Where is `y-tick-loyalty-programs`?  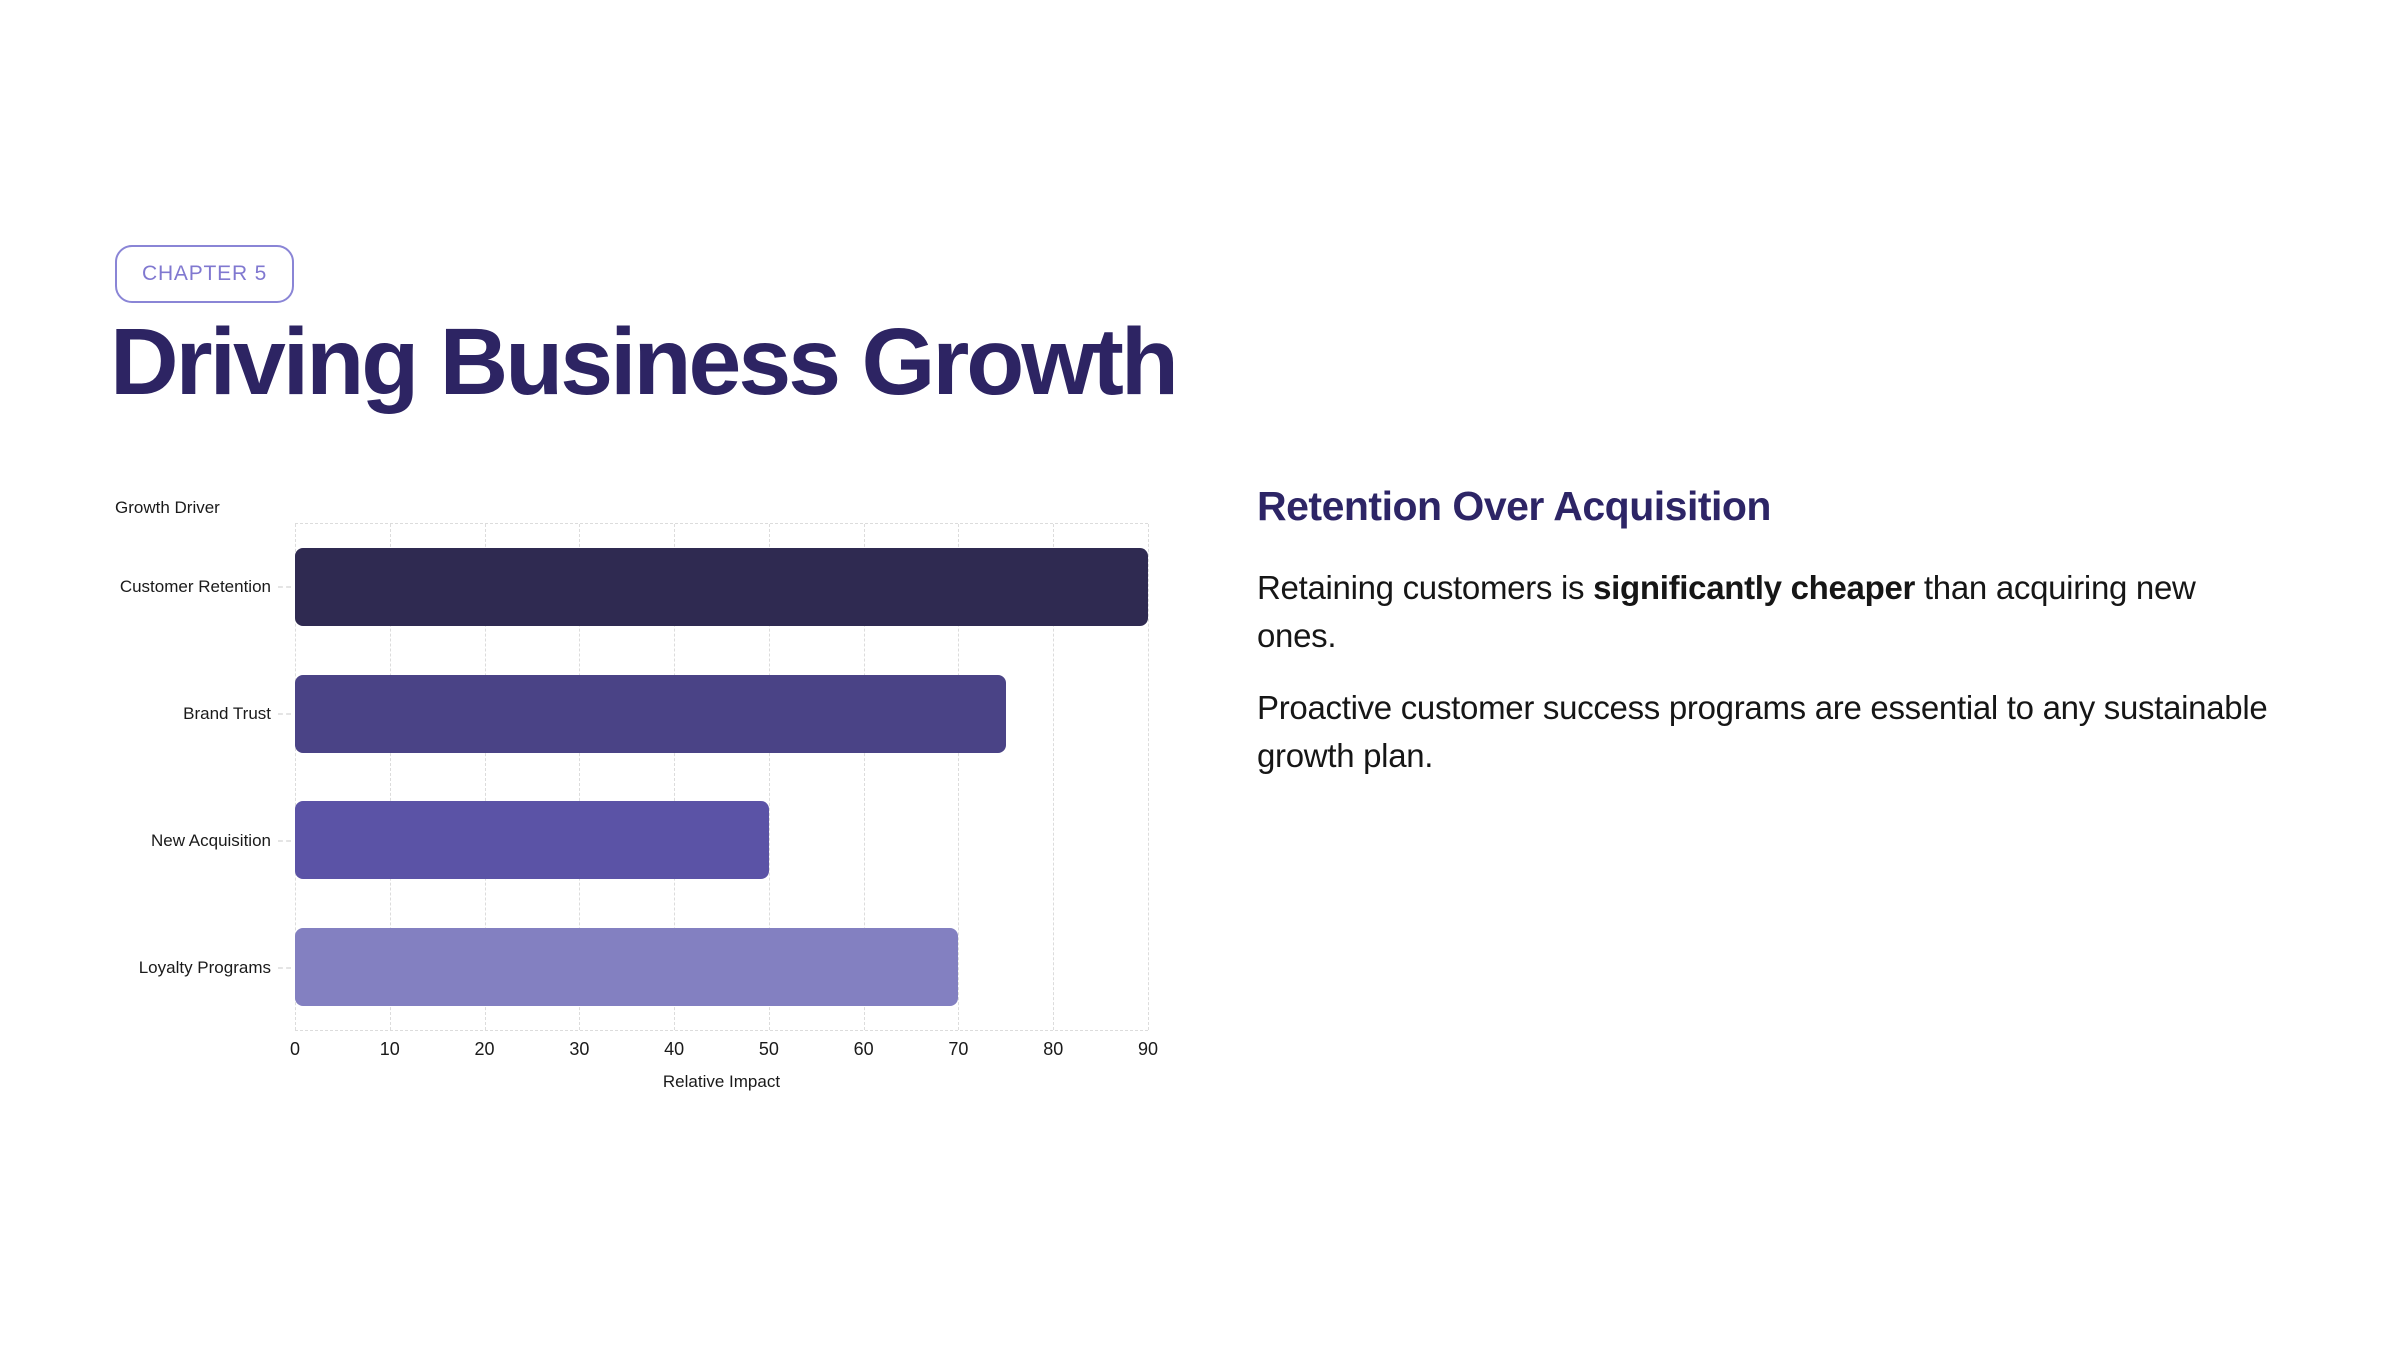
y-tick-loyalty-programs is located at coordinates (284, 967).